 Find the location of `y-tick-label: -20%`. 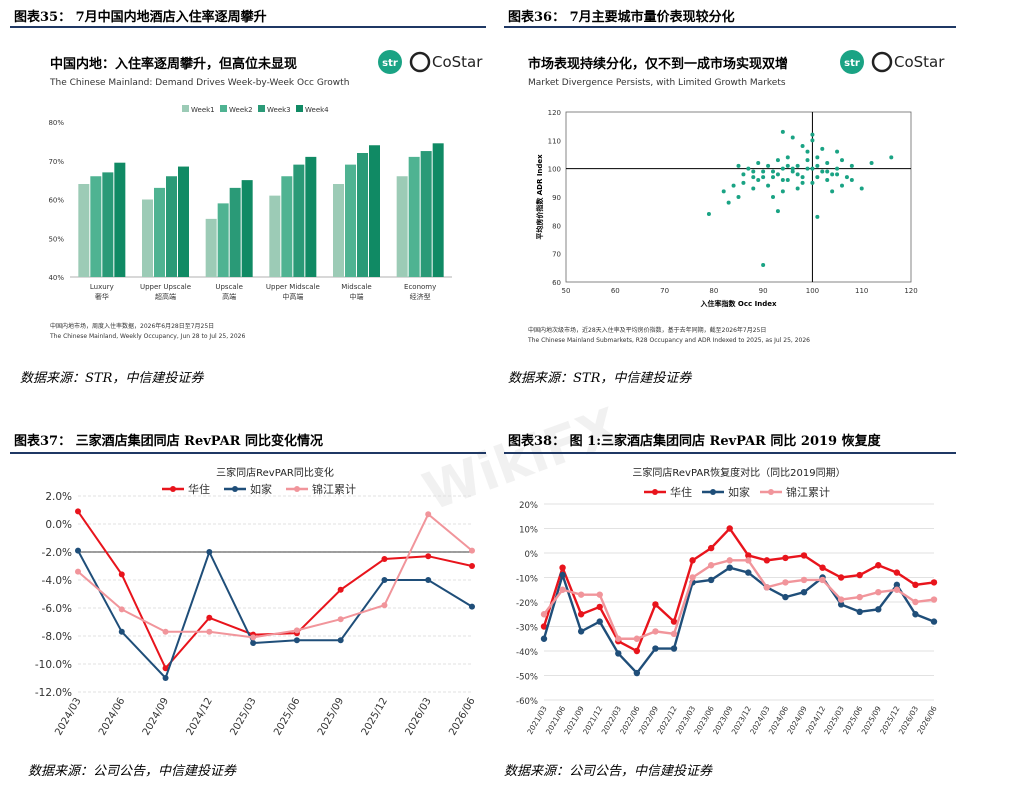

y-tick-label: -20% is located at coordinates (527, 604).